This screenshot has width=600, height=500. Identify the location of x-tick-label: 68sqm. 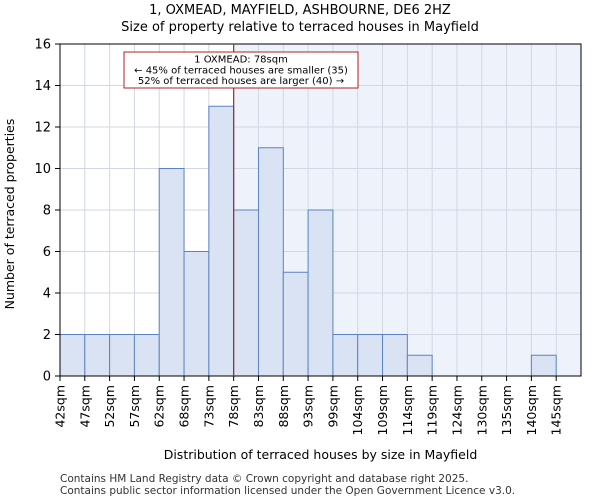
(184, 406).